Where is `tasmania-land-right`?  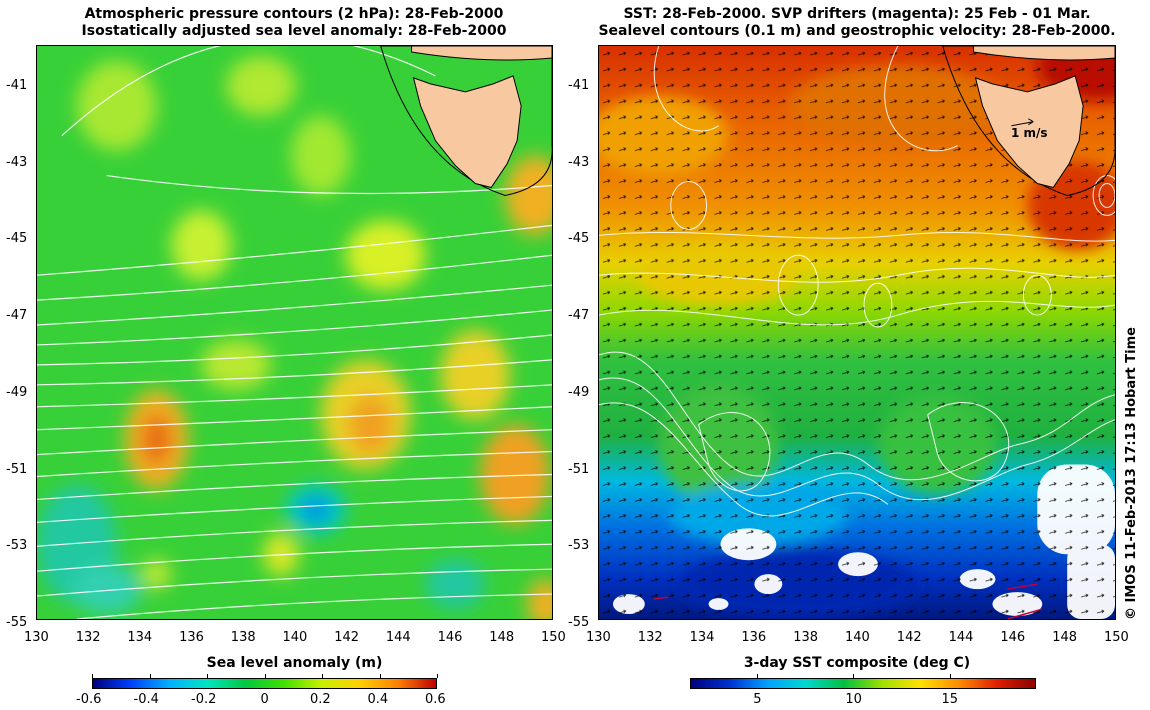
tasmania-land-right is located at coordinates (1029, 132).